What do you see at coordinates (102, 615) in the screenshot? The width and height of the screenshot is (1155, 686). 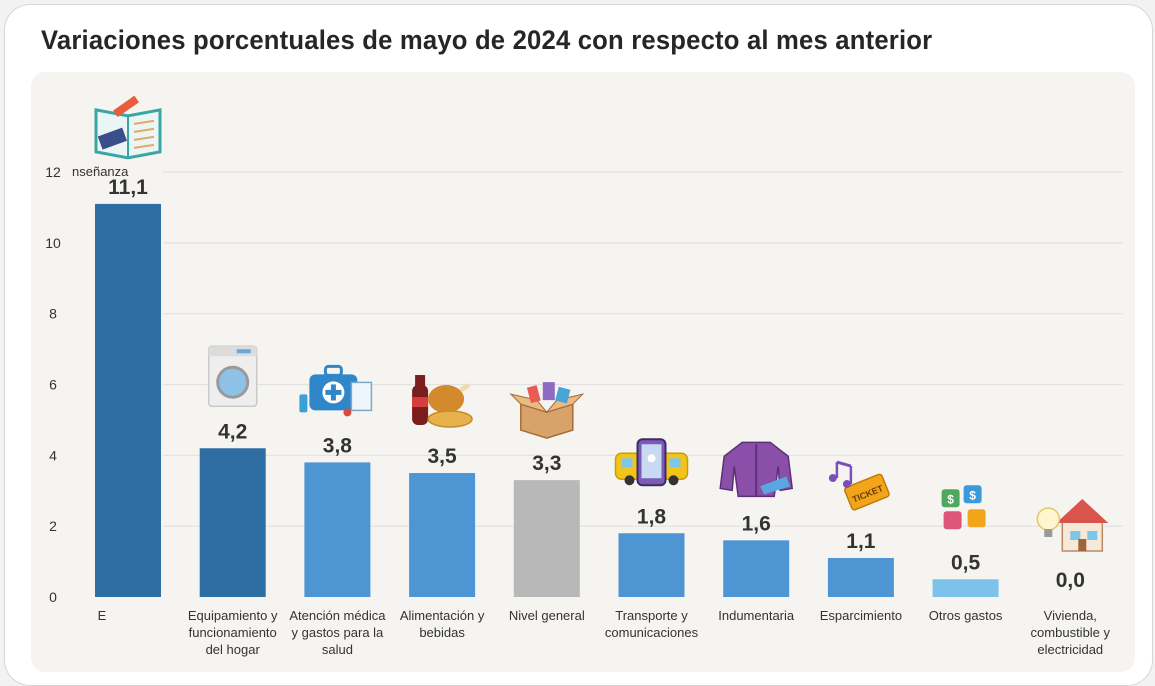 I see `category-label: E` at bounding box center [102, 615].